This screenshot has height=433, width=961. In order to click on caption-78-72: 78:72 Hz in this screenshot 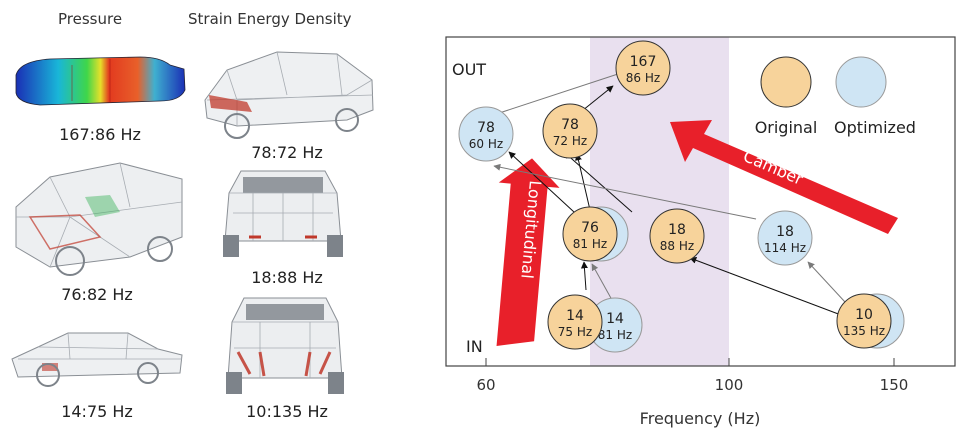, I will do `click(287, 152)`.